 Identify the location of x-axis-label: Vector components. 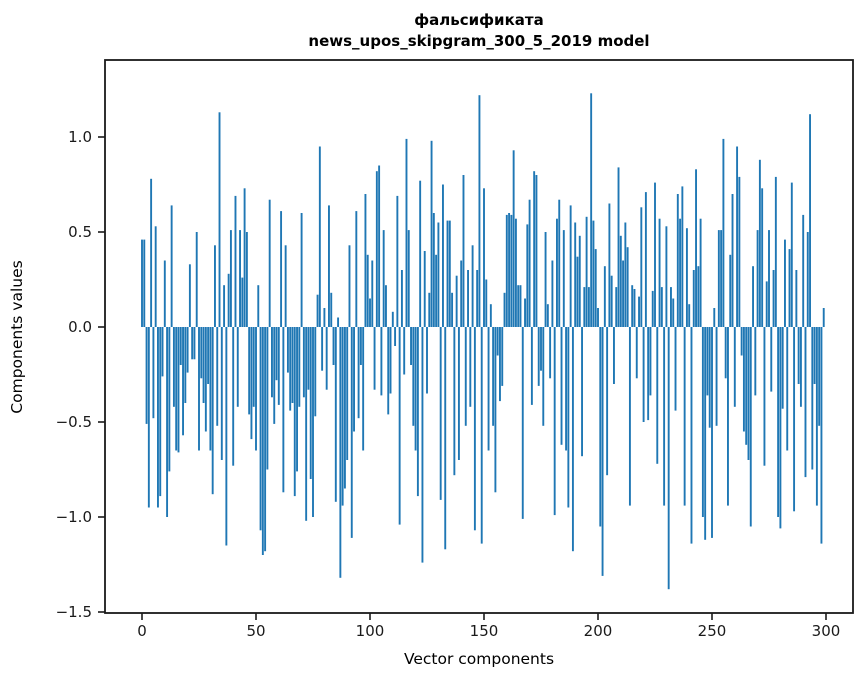
(479, 659).